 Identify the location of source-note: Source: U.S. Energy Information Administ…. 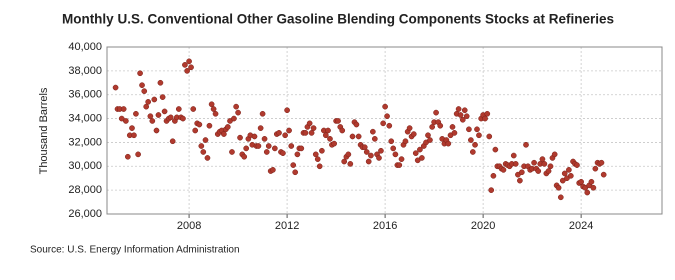
(135, 250).